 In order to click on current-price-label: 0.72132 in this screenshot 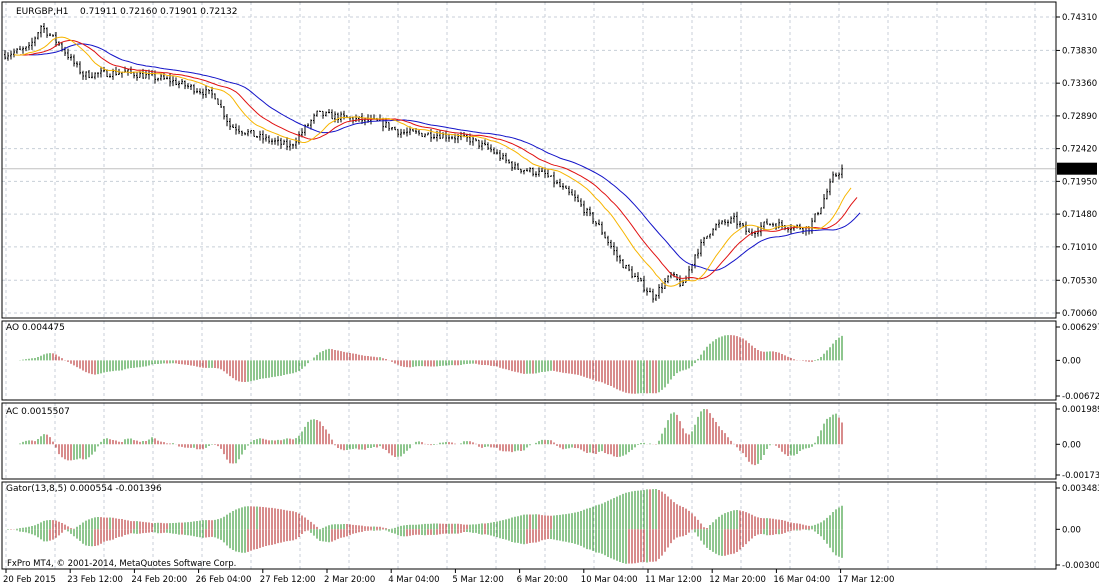, I will do `click(1077, 170)`.